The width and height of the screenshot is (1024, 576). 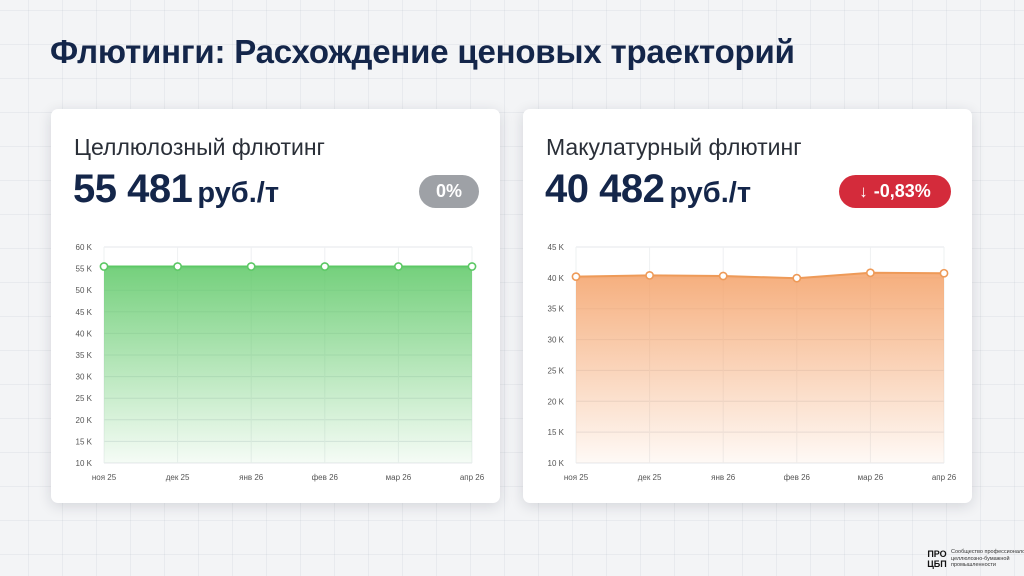 What do you see at coordinates (133, 189) in the screenshot?
I see `price-number: 55 481` at bounding box center [133, 189].